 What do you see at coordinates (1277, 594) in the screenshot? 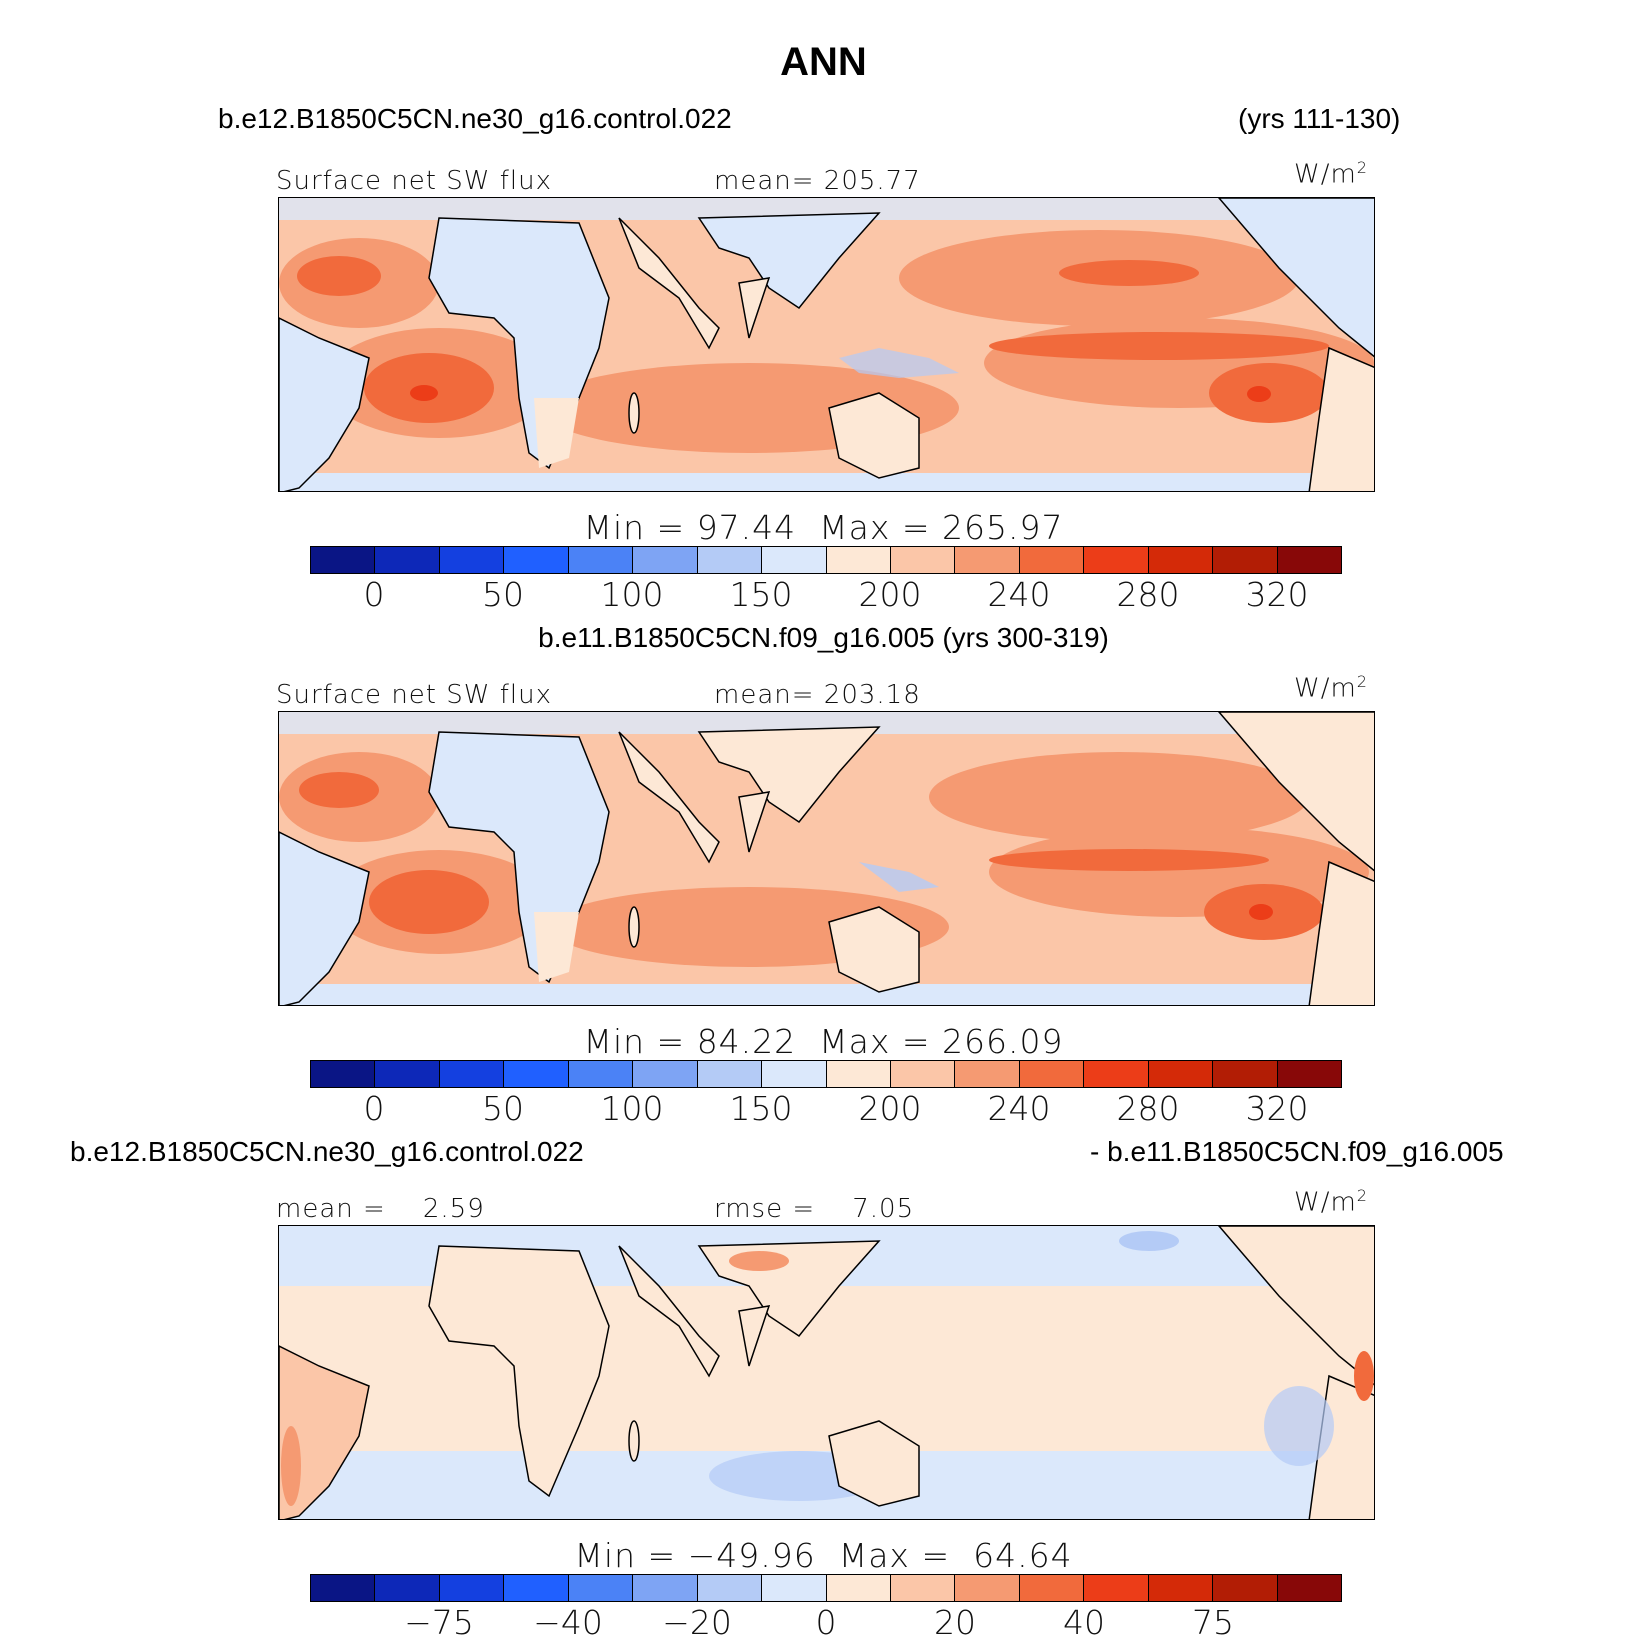
I see `panel1-tick: 320` at bounding box center [1277, 594].